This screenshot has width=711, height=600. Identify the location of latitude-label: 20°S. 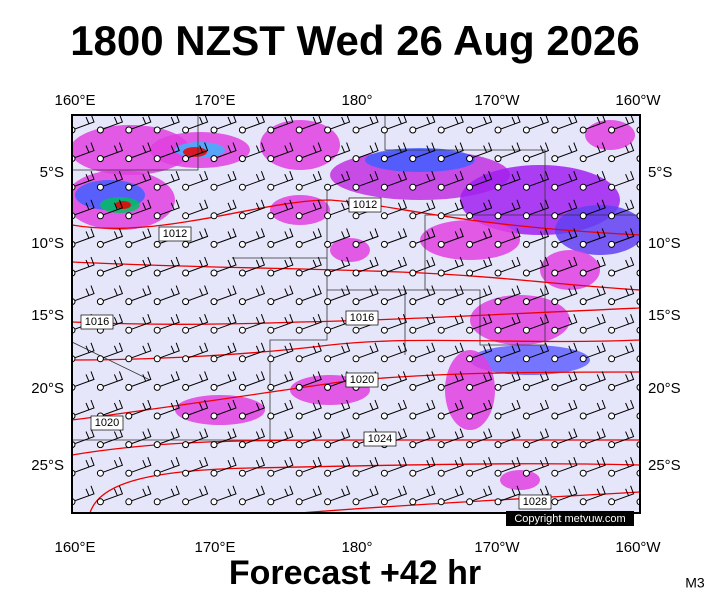
(47, 388).